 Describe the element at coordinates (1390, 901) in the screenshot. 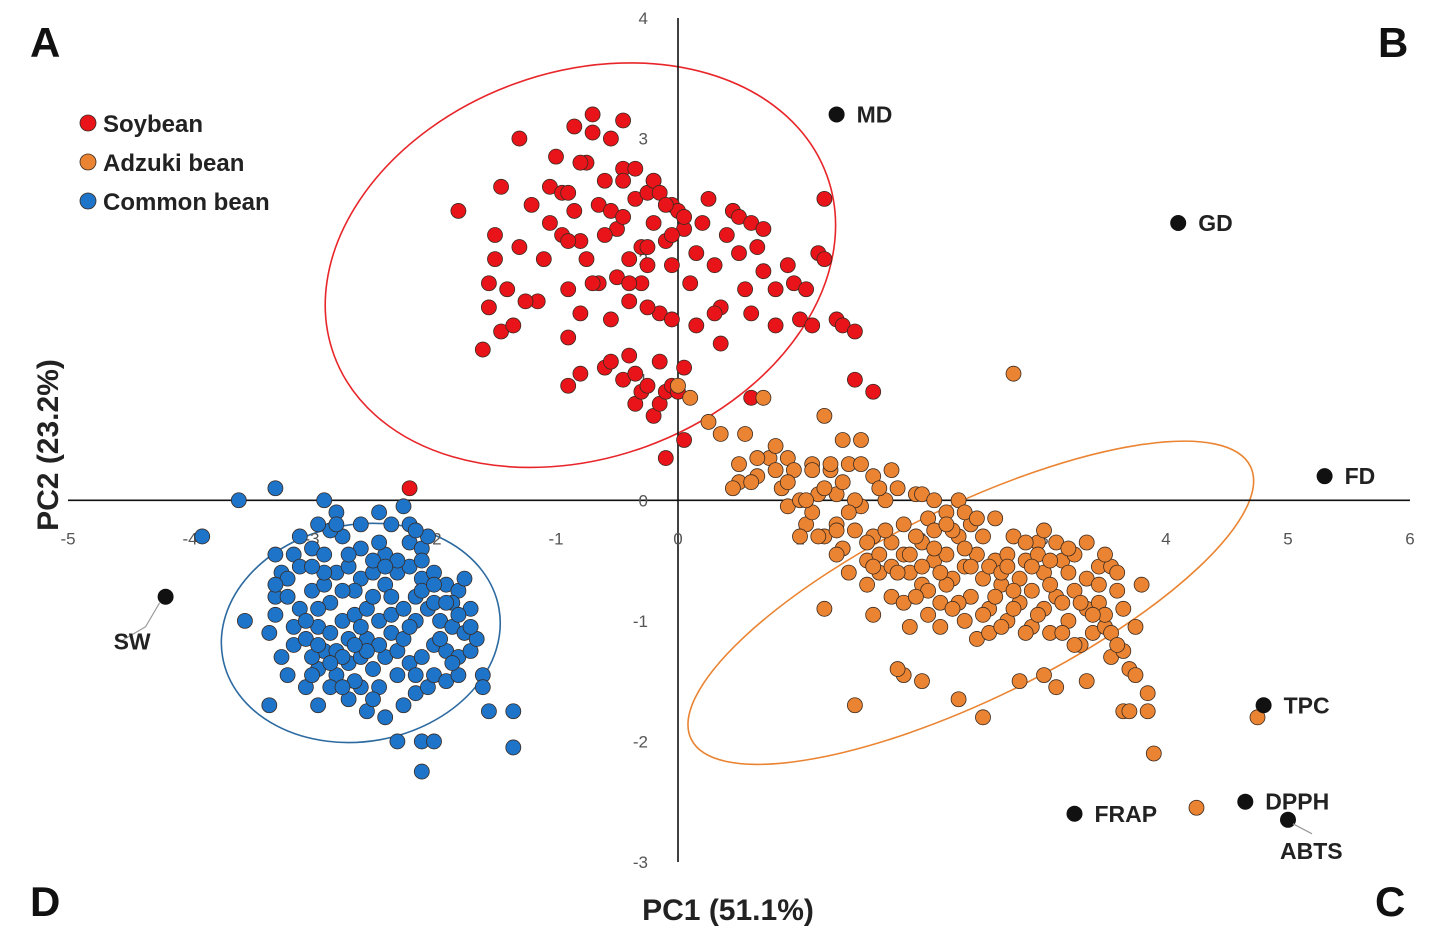

I see `corner-label-c: C` at that location.